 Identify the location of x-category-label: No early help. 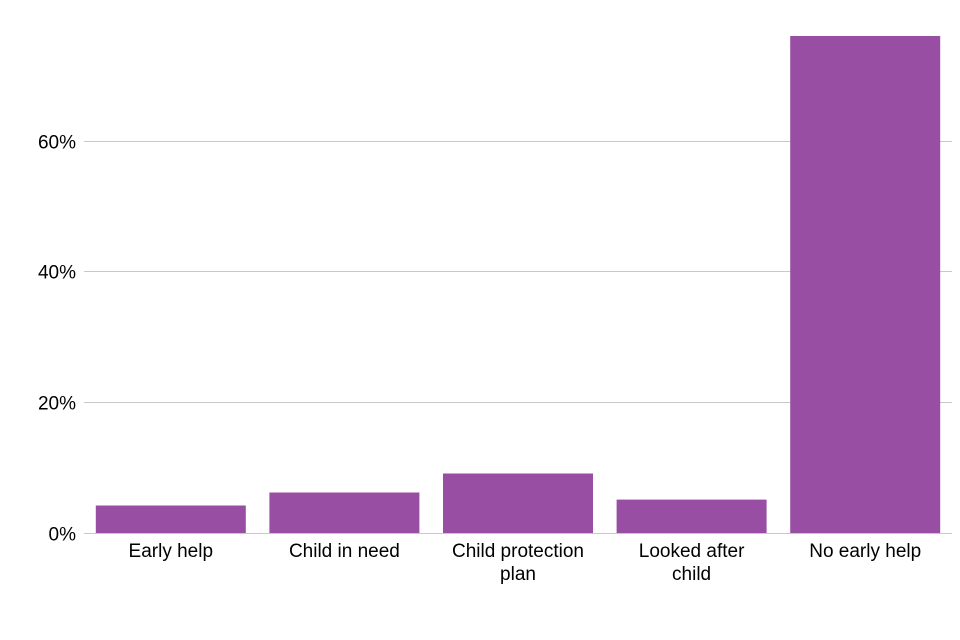
(865, 551).